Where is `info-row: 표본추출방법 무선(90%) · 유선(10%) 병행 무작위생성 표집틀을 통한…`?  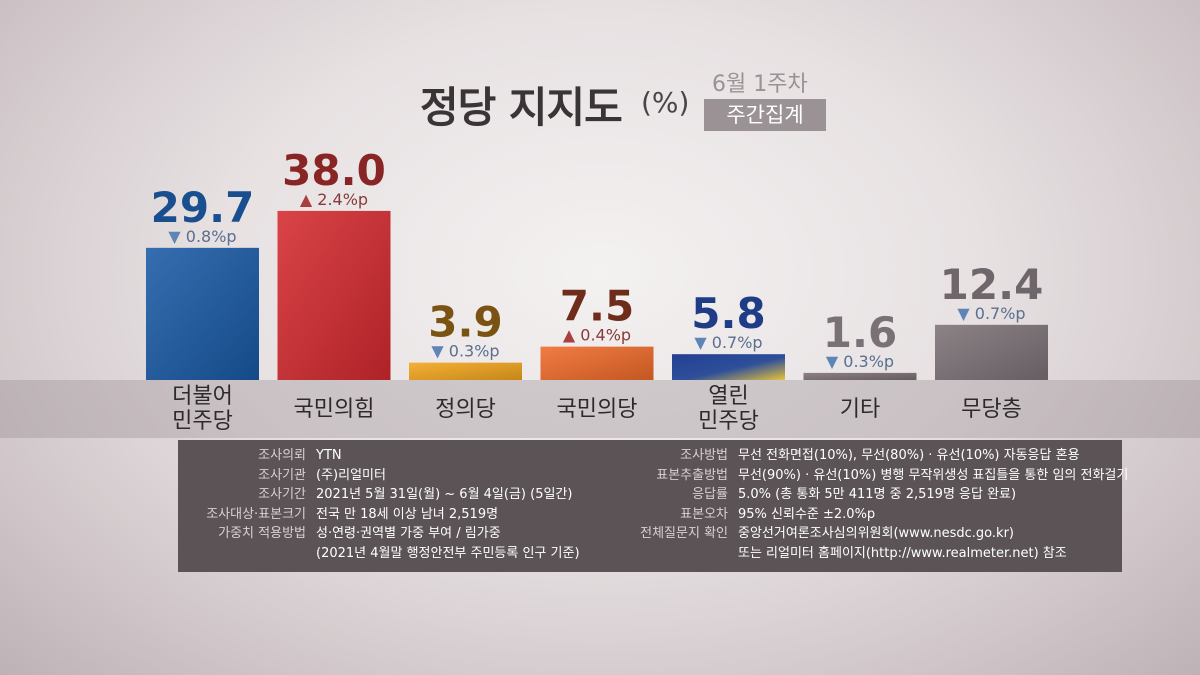
info-row: 표본추출방법 무선(90%) · 유선(10%) 병행 무작위생성 표집틀을 통한… is located at coordinates (869, 476).